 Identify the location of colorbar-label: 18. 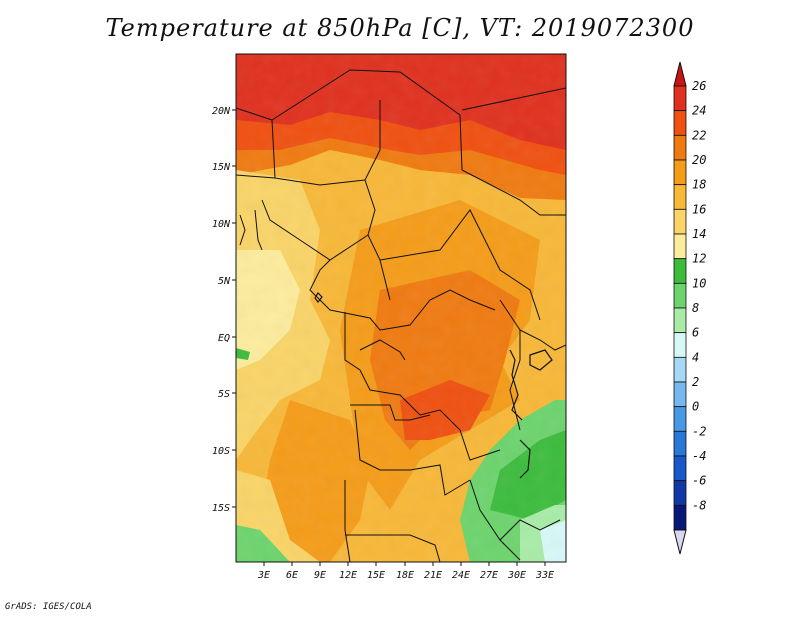
(699, 185).